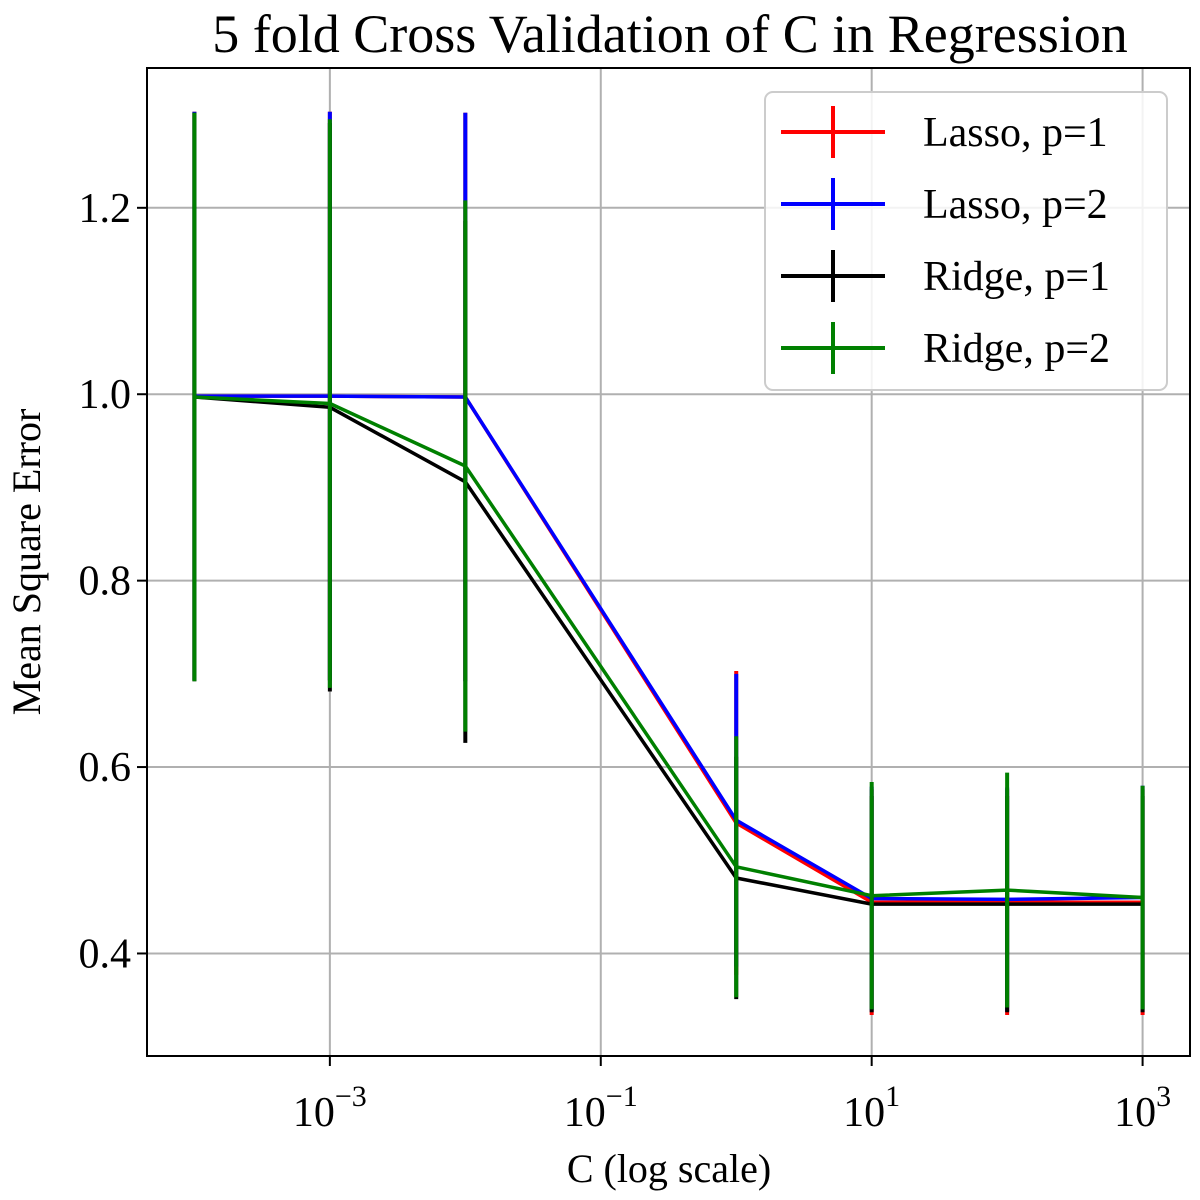  I want to click on x-tick-label: 10³, so click(1142, 1108).